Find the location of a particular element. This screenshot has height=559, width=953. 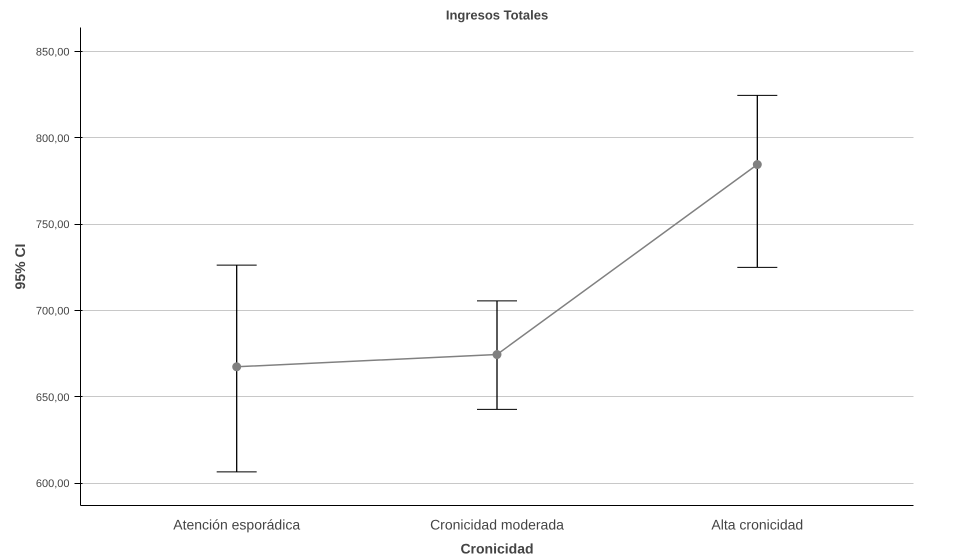

y-tick-label: 600,00 is located at coordinates (53, 484).